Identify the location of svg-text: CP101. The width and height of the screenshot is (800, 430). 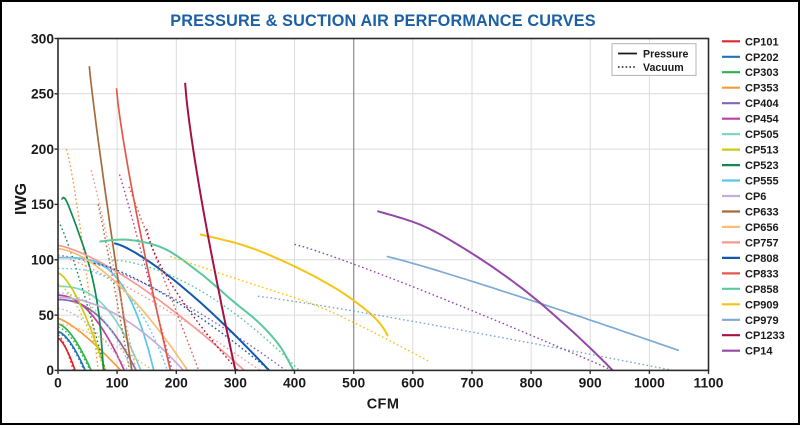
(762, 42).